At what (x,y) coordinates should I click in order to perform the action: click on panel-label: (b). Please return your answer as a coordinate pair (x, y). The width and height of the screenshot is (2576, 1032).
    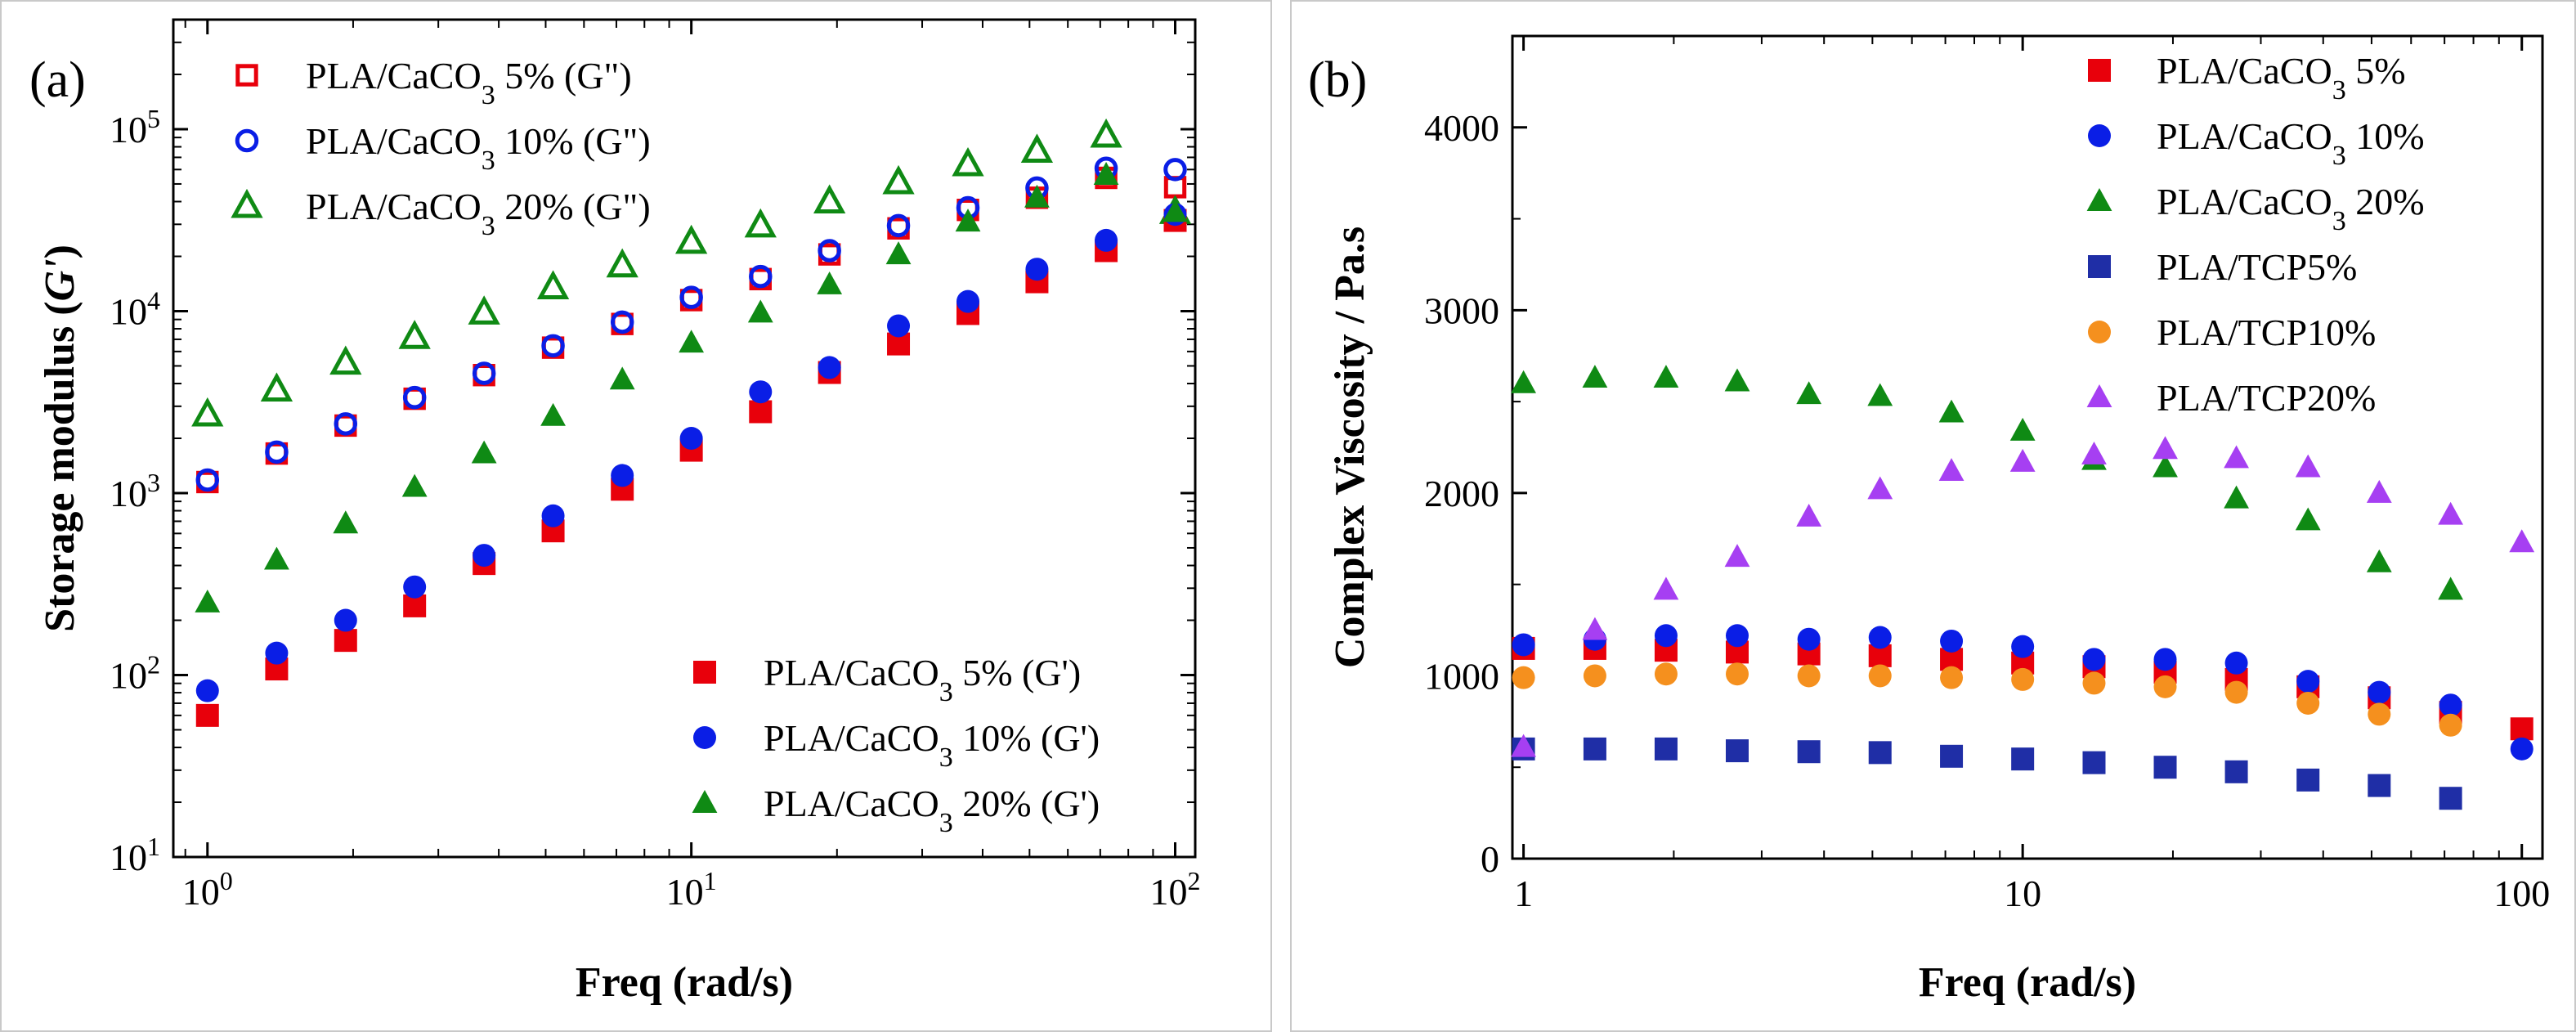
    Looking at the image, I should click on (1338, 80).